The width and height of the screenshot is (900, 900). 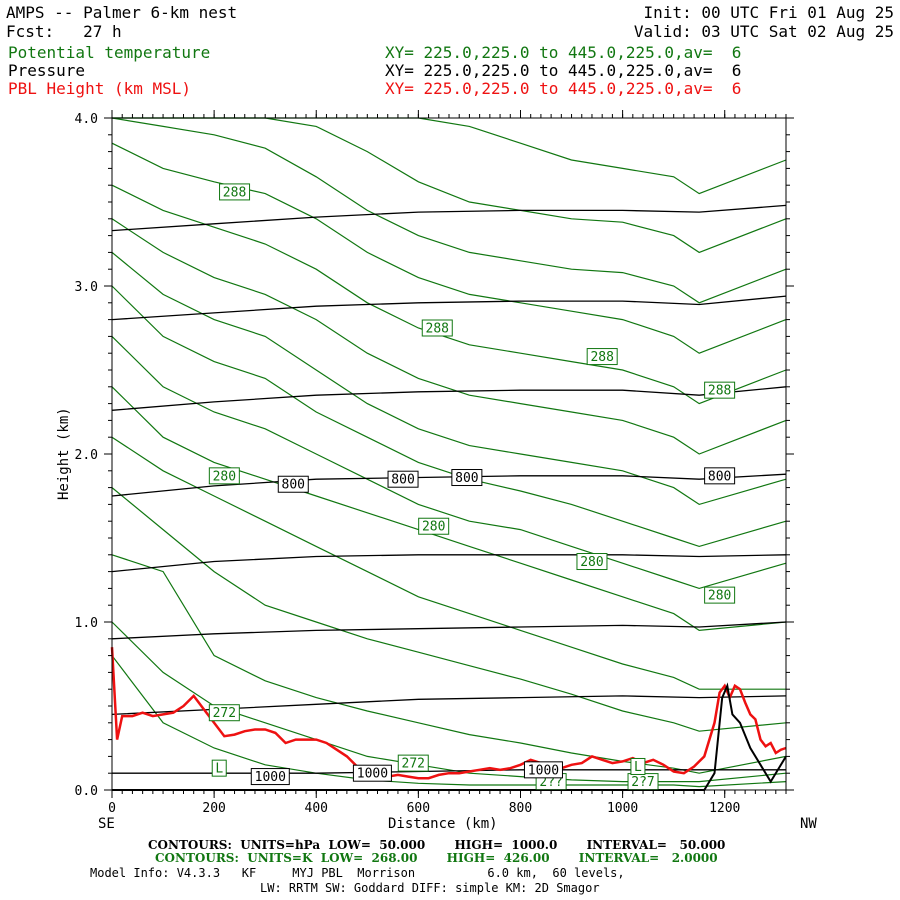 What do you see at coordinates (86, 119) in the screenshot?
I see `y-tick-label-4: 4.0` at bounding box center [86, 119].